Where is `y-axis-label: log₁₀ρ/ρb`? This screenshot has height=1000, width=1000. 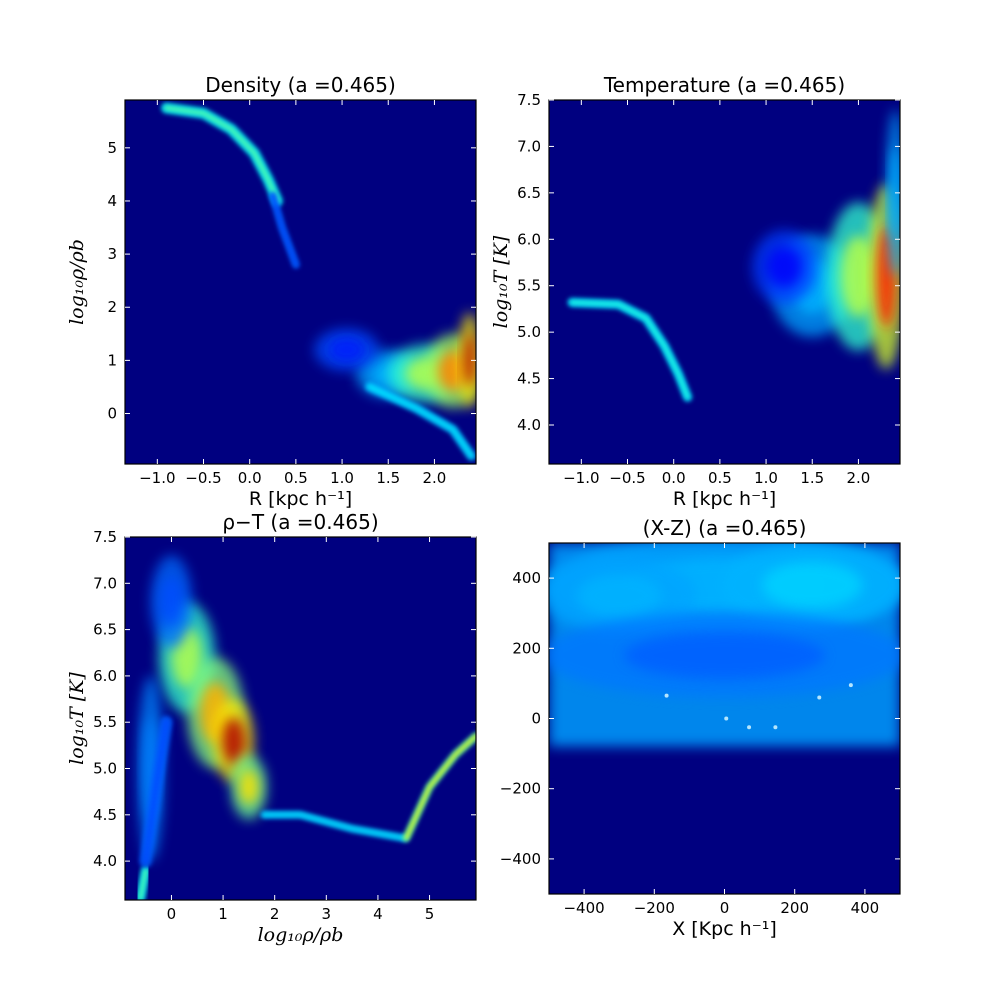
y-axis-label: log₁₀ρ/ρb is located at coordinates (77, 282).